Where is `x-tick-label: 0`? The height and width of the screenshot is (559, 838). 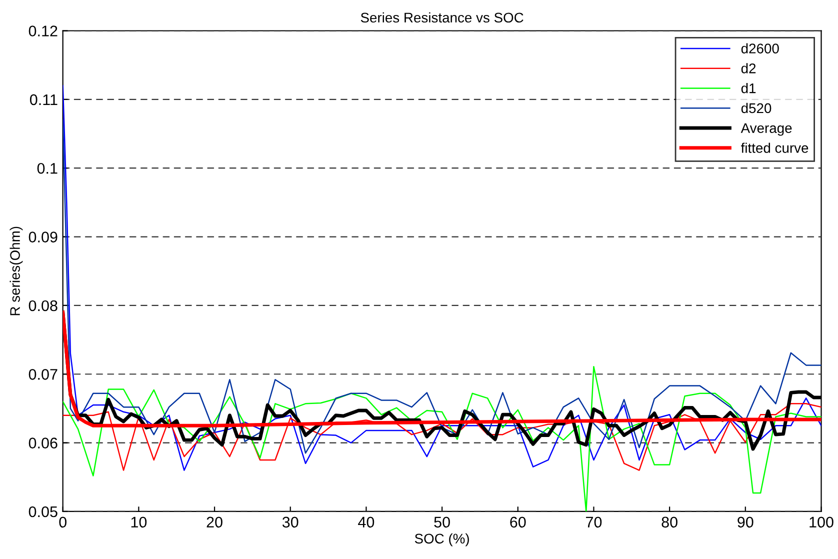 x-tick-label: 0 is located at coordinates (62, 522).